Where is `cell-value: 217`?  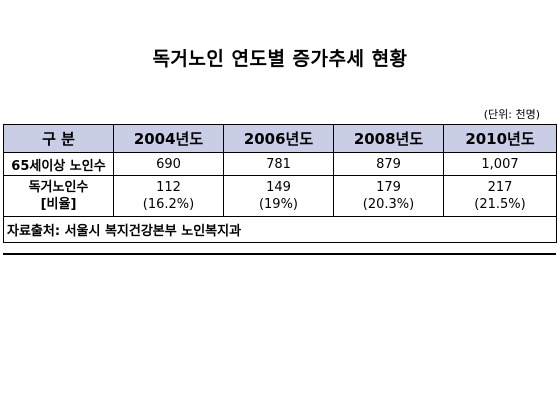 cell-value: 217 is located at coordinates (500, 187).